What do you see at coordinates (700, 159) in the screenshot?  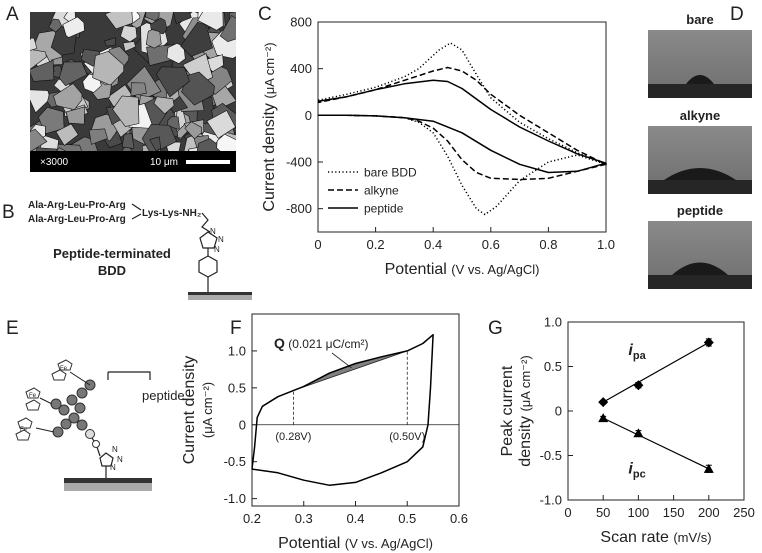 I see `contact-angle-photos` at bounding box center [700, 159].